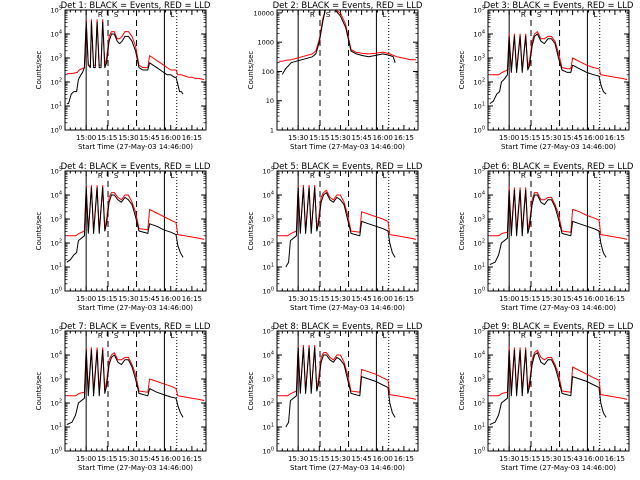 The height and width of the screenshot is (480, 640). Describe the element at coordinates (559, 327) in the screenshot. I see `panel-title: Det 9: BLACK = Events, RED = LLD` at that location.